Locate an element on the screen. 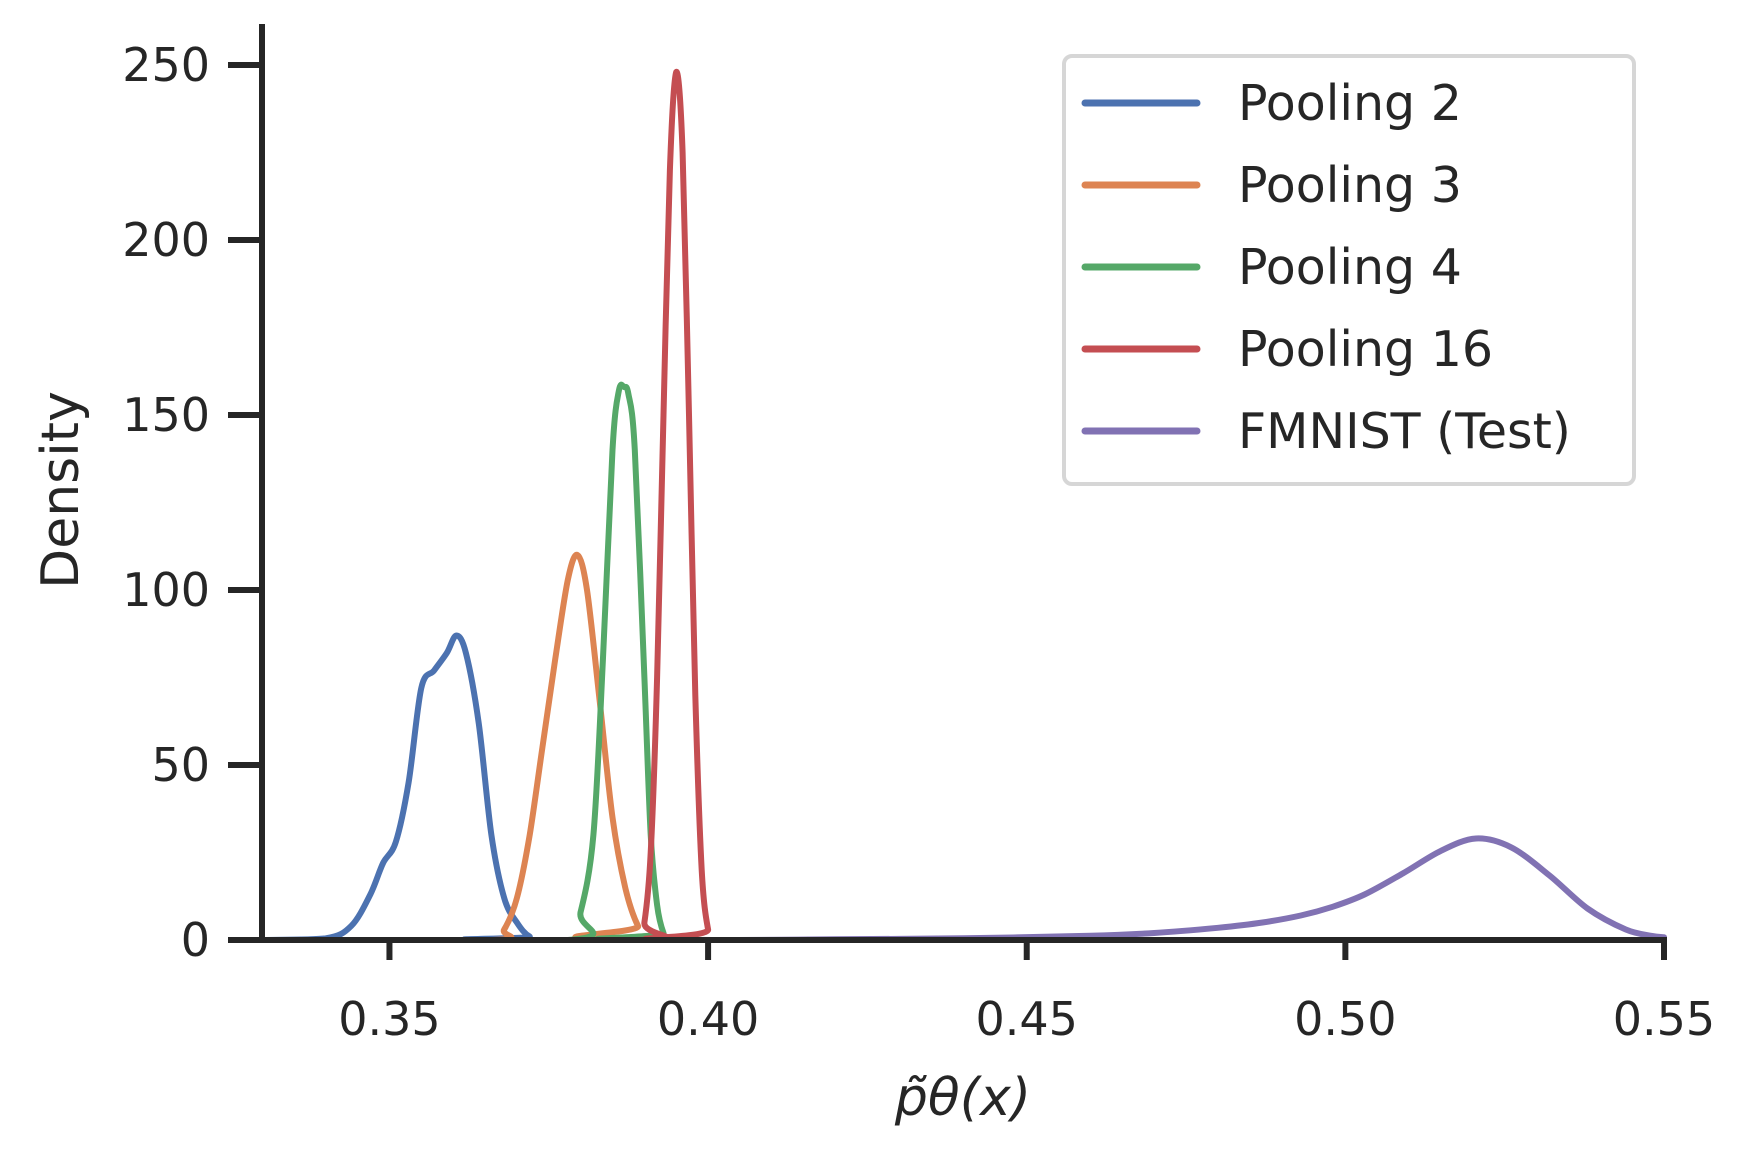 The height and width of the screenshot is (1155, 1748). legend-label: FMNIST (Test) is located at coordinates (1404, 431).